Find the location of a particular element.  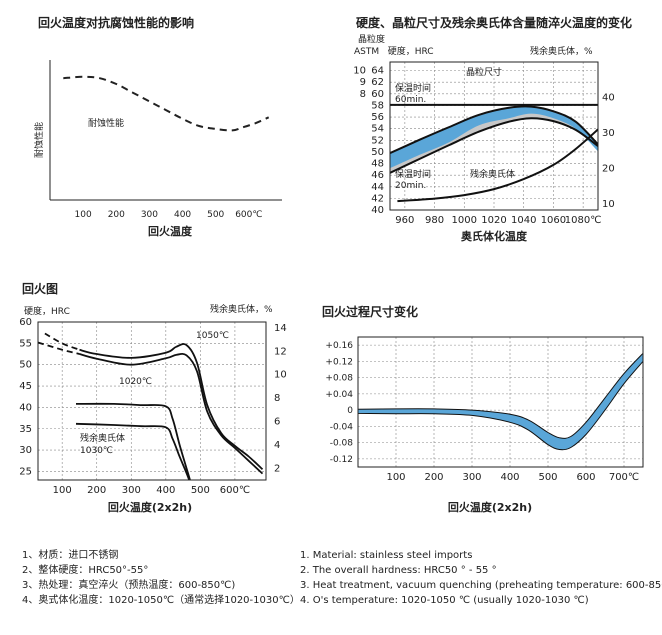

chart2-y-tick-label: 48 is located at coordinates (377, 164).